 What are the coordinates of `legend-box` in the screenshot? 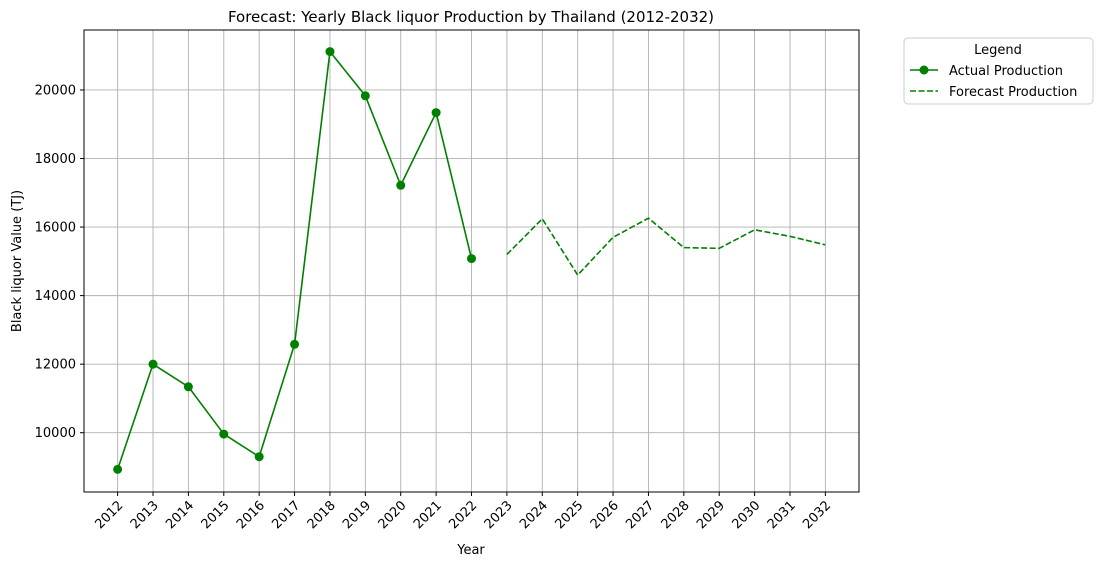 It's located at (998, 71).